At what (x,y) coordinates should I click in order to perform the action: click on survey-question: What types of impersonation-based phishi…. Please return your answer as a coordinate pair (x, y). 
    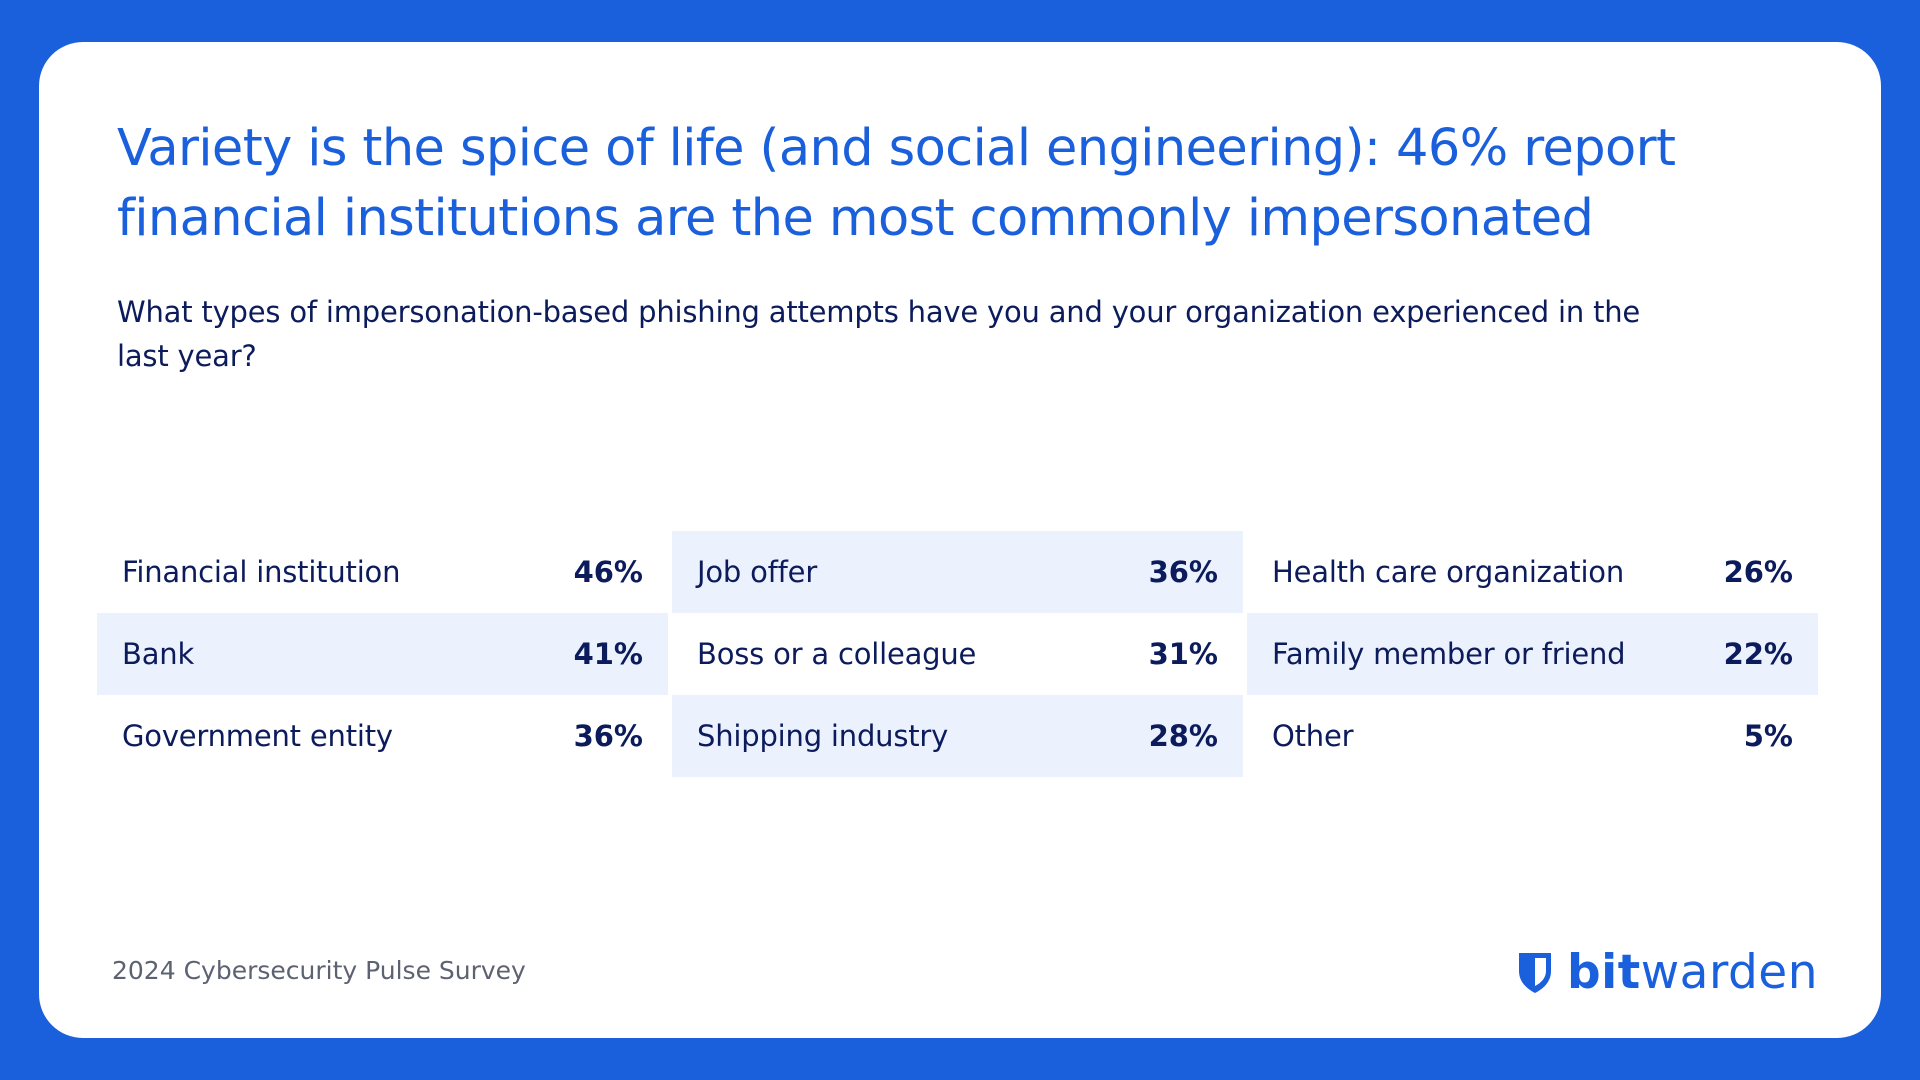
    Looking at the image, I should click on (879, 334).